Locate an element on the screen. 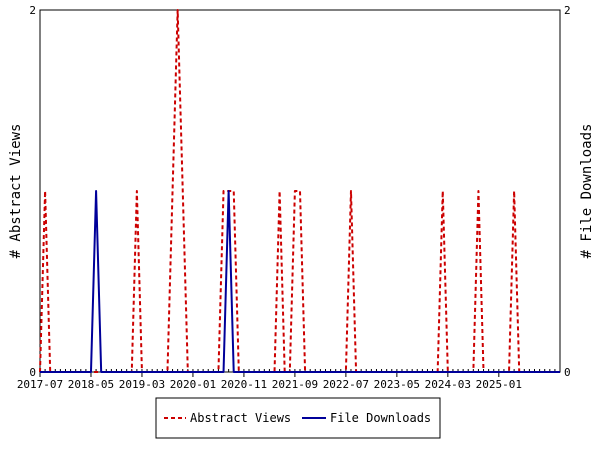 This screenshot has width=600, height=450. x-tick-label: 2018-05 is located at coordinates (91, 384).